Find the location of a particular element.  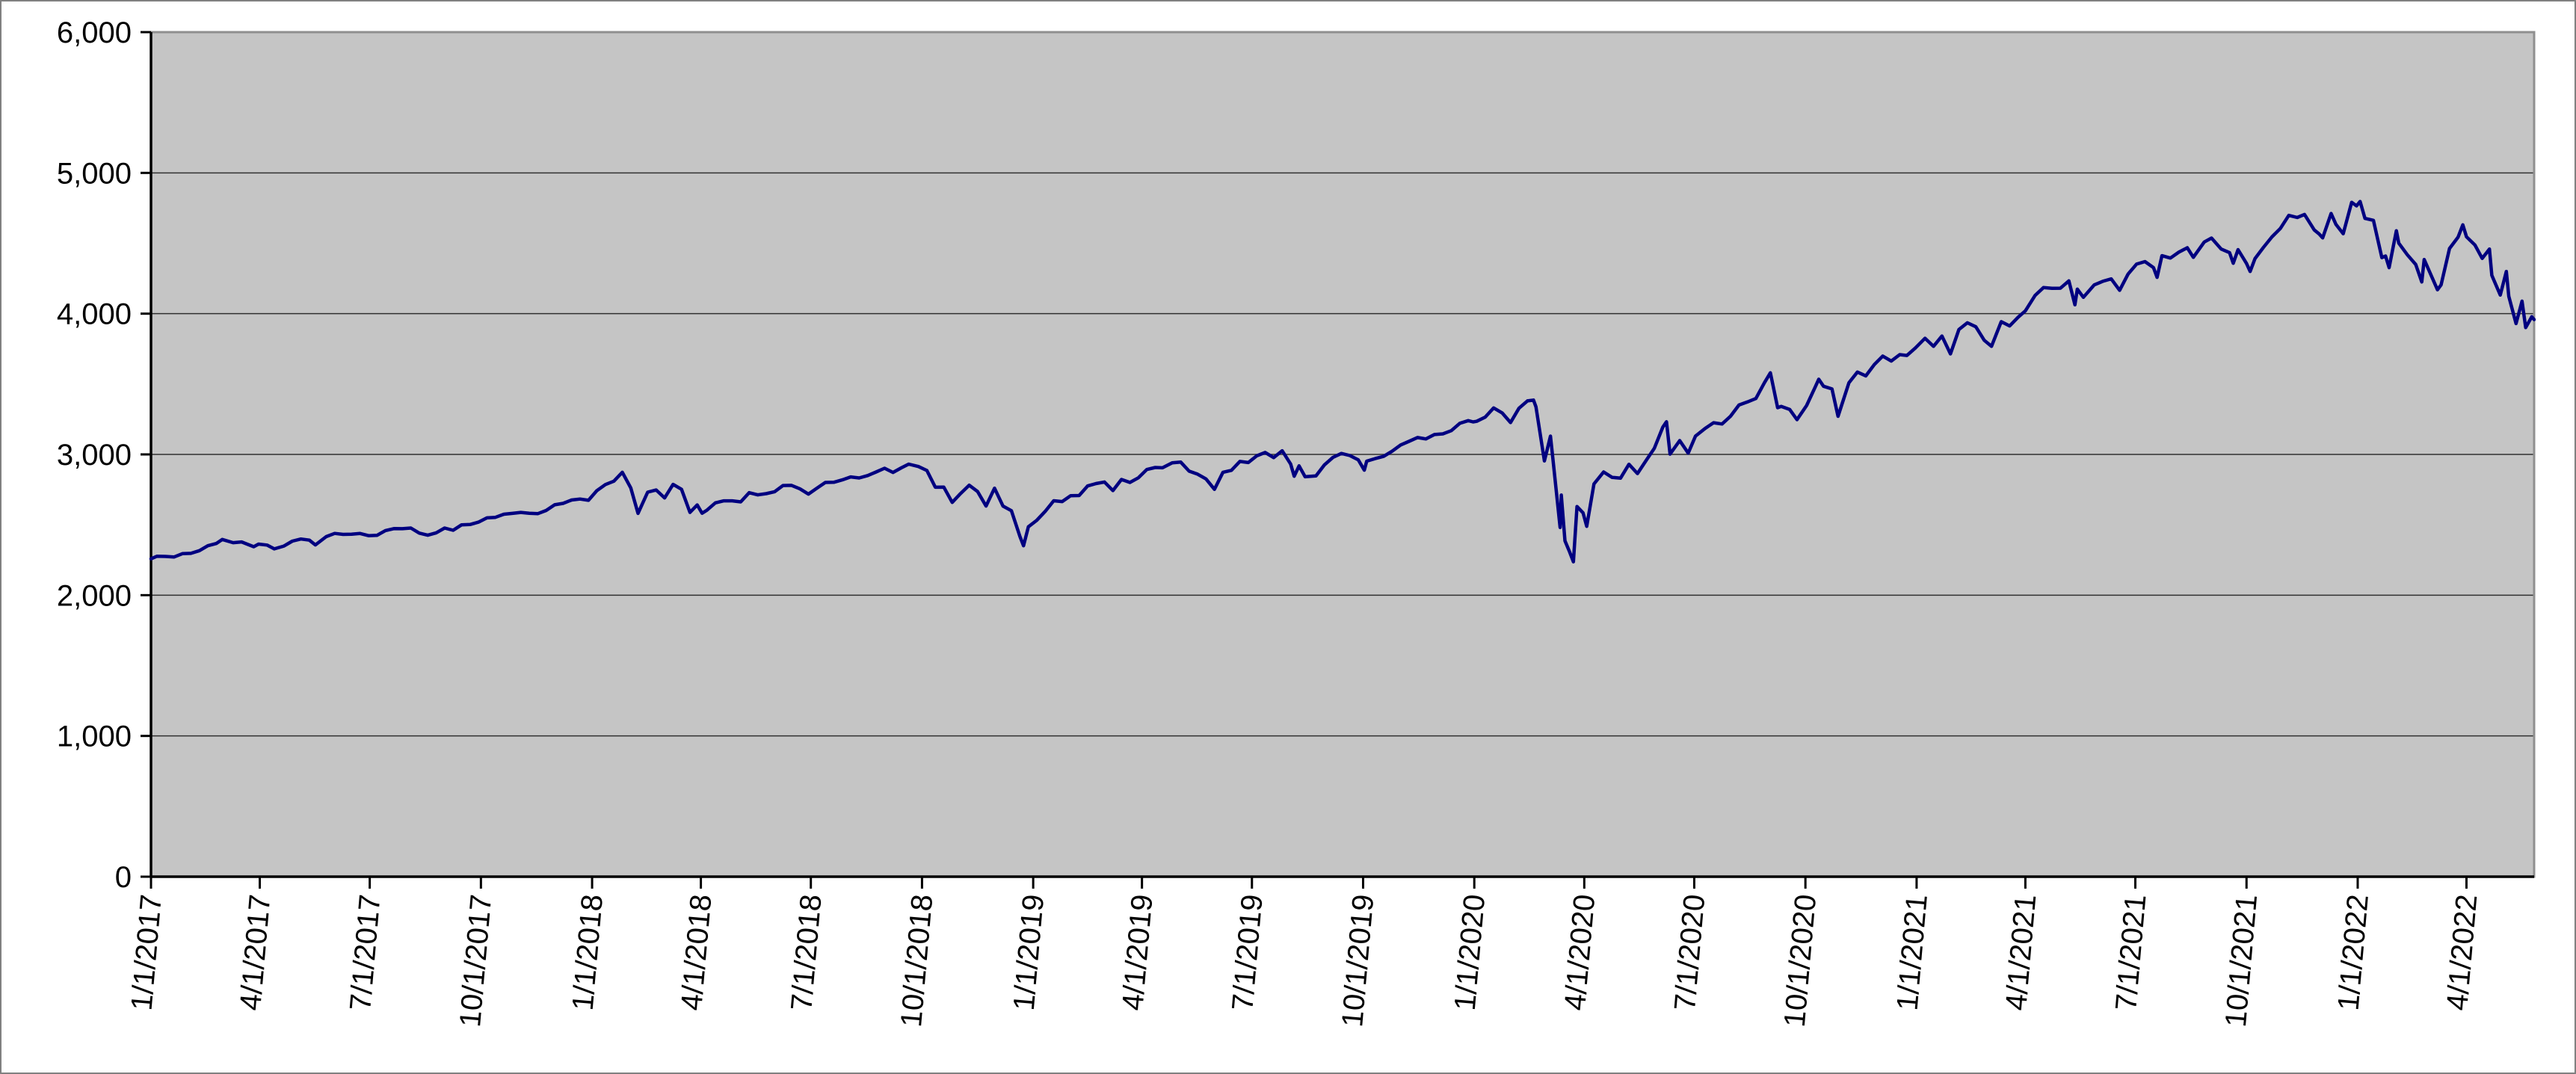

x-tick-label: 1/1/2017 is located at coordinates (147, 952).